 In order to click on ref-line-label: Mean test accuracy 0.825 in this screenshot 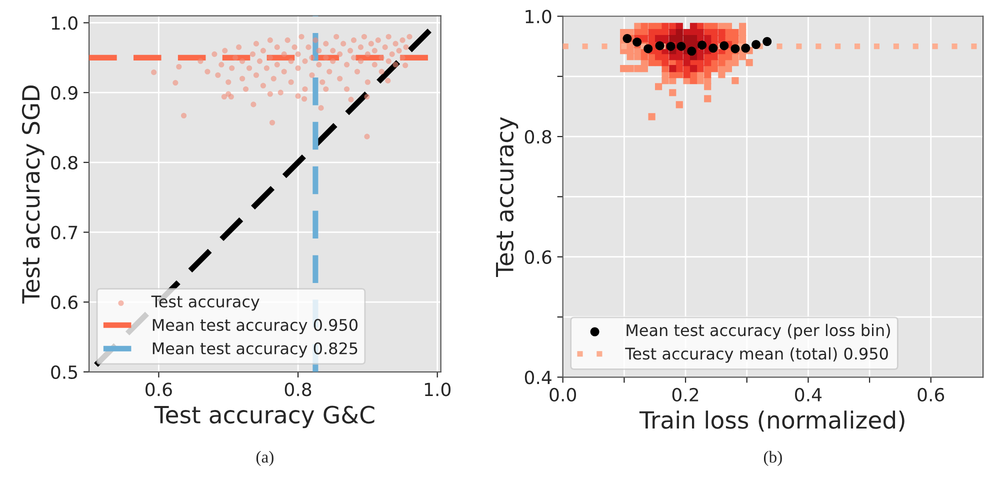, I will do `click(255, 350)`.